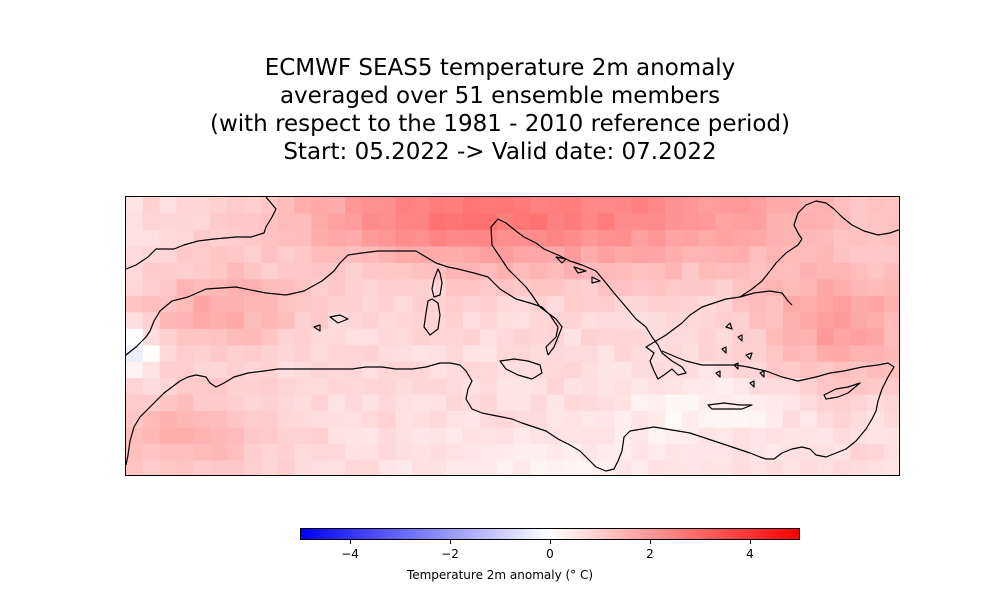  I want to click on coastline-turkey-levant, so click(680, 411).